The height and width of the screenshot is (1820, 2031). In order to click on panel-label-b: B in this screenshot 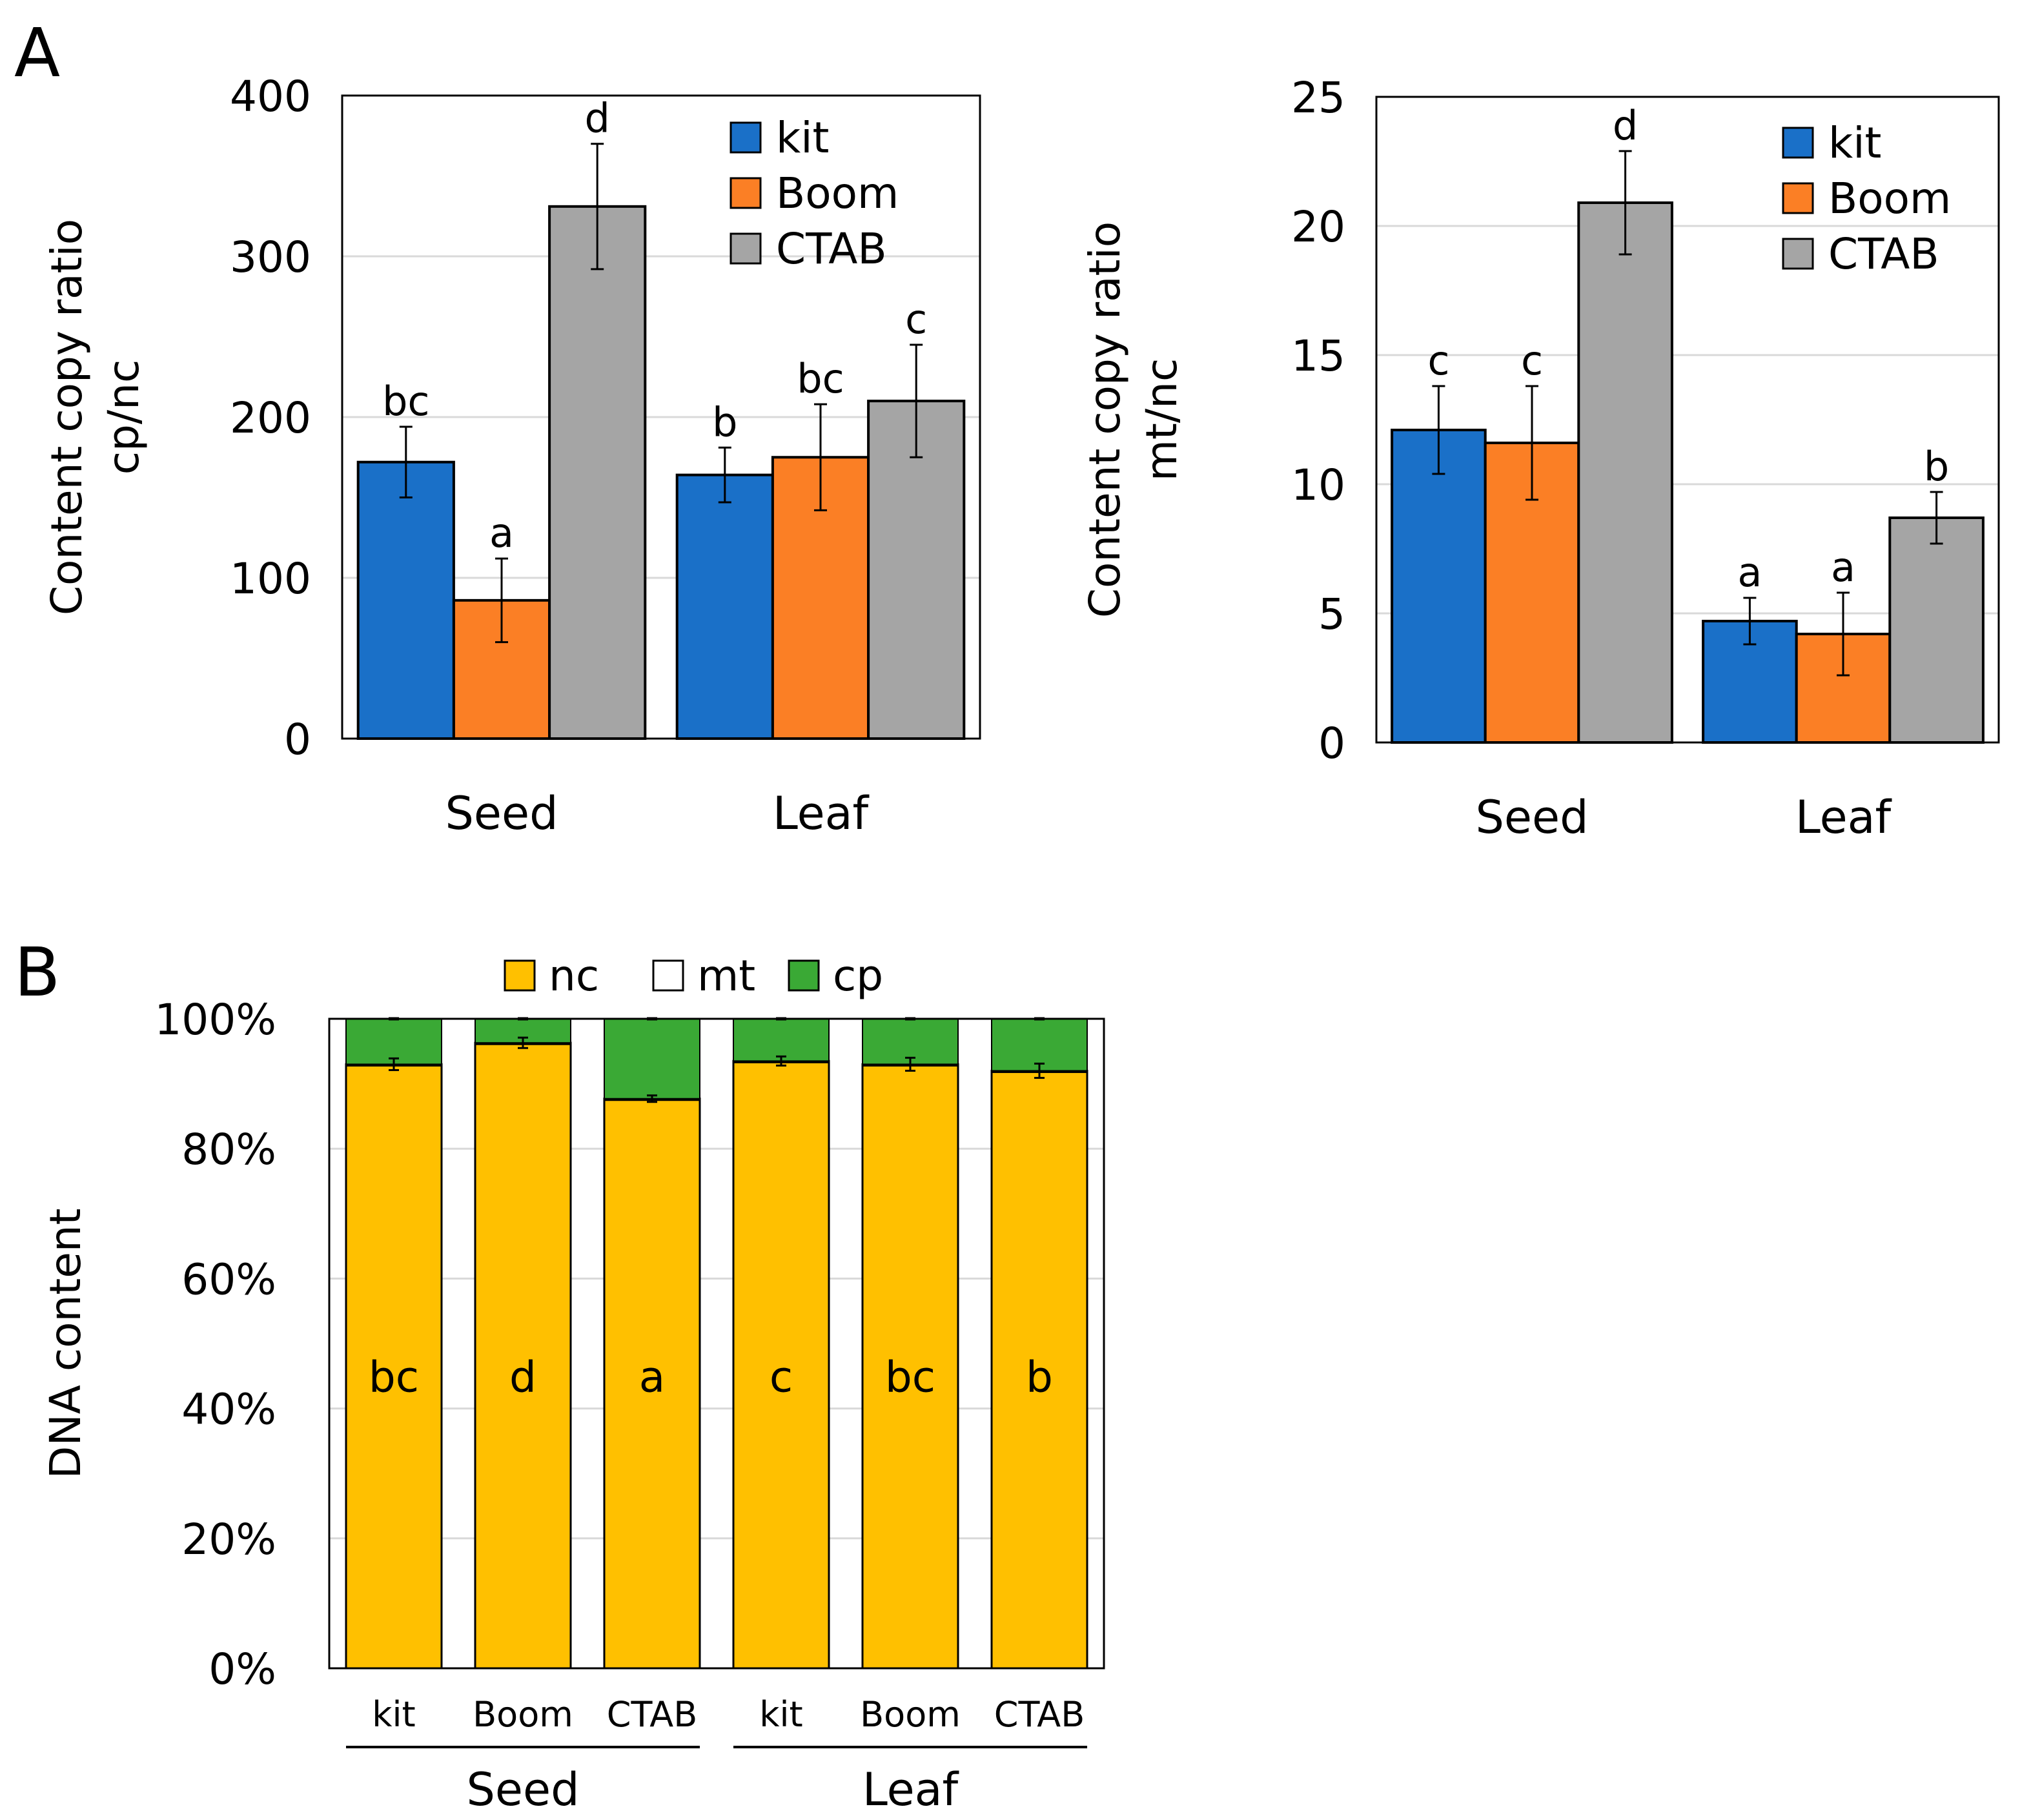, I will do `click(37, 972)`.